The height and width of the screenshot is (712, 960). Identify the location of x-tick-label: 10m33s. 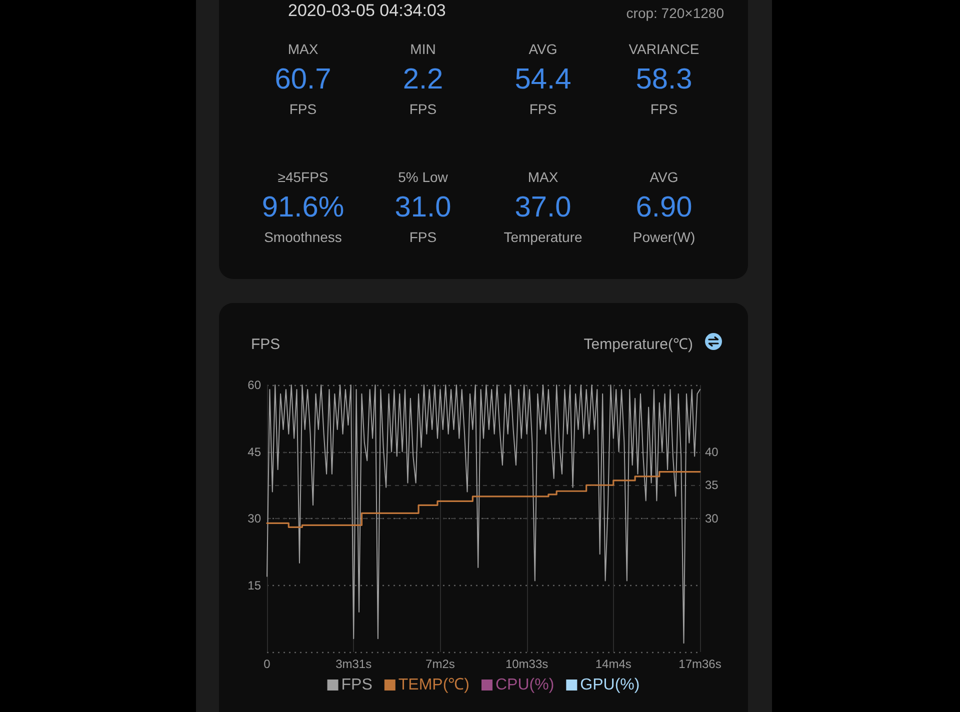
(526, 664).